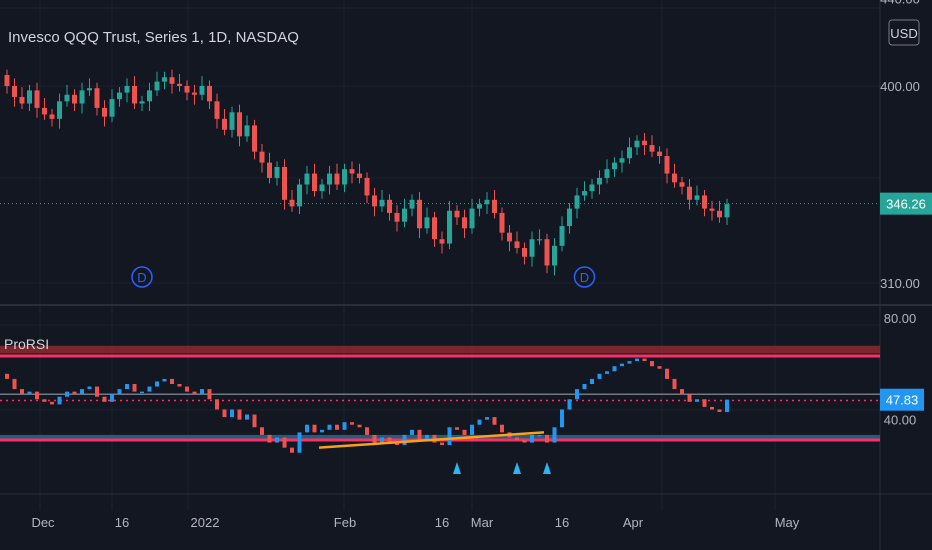  I want to click on indicator-name: ProRSI, so click(26, 344).